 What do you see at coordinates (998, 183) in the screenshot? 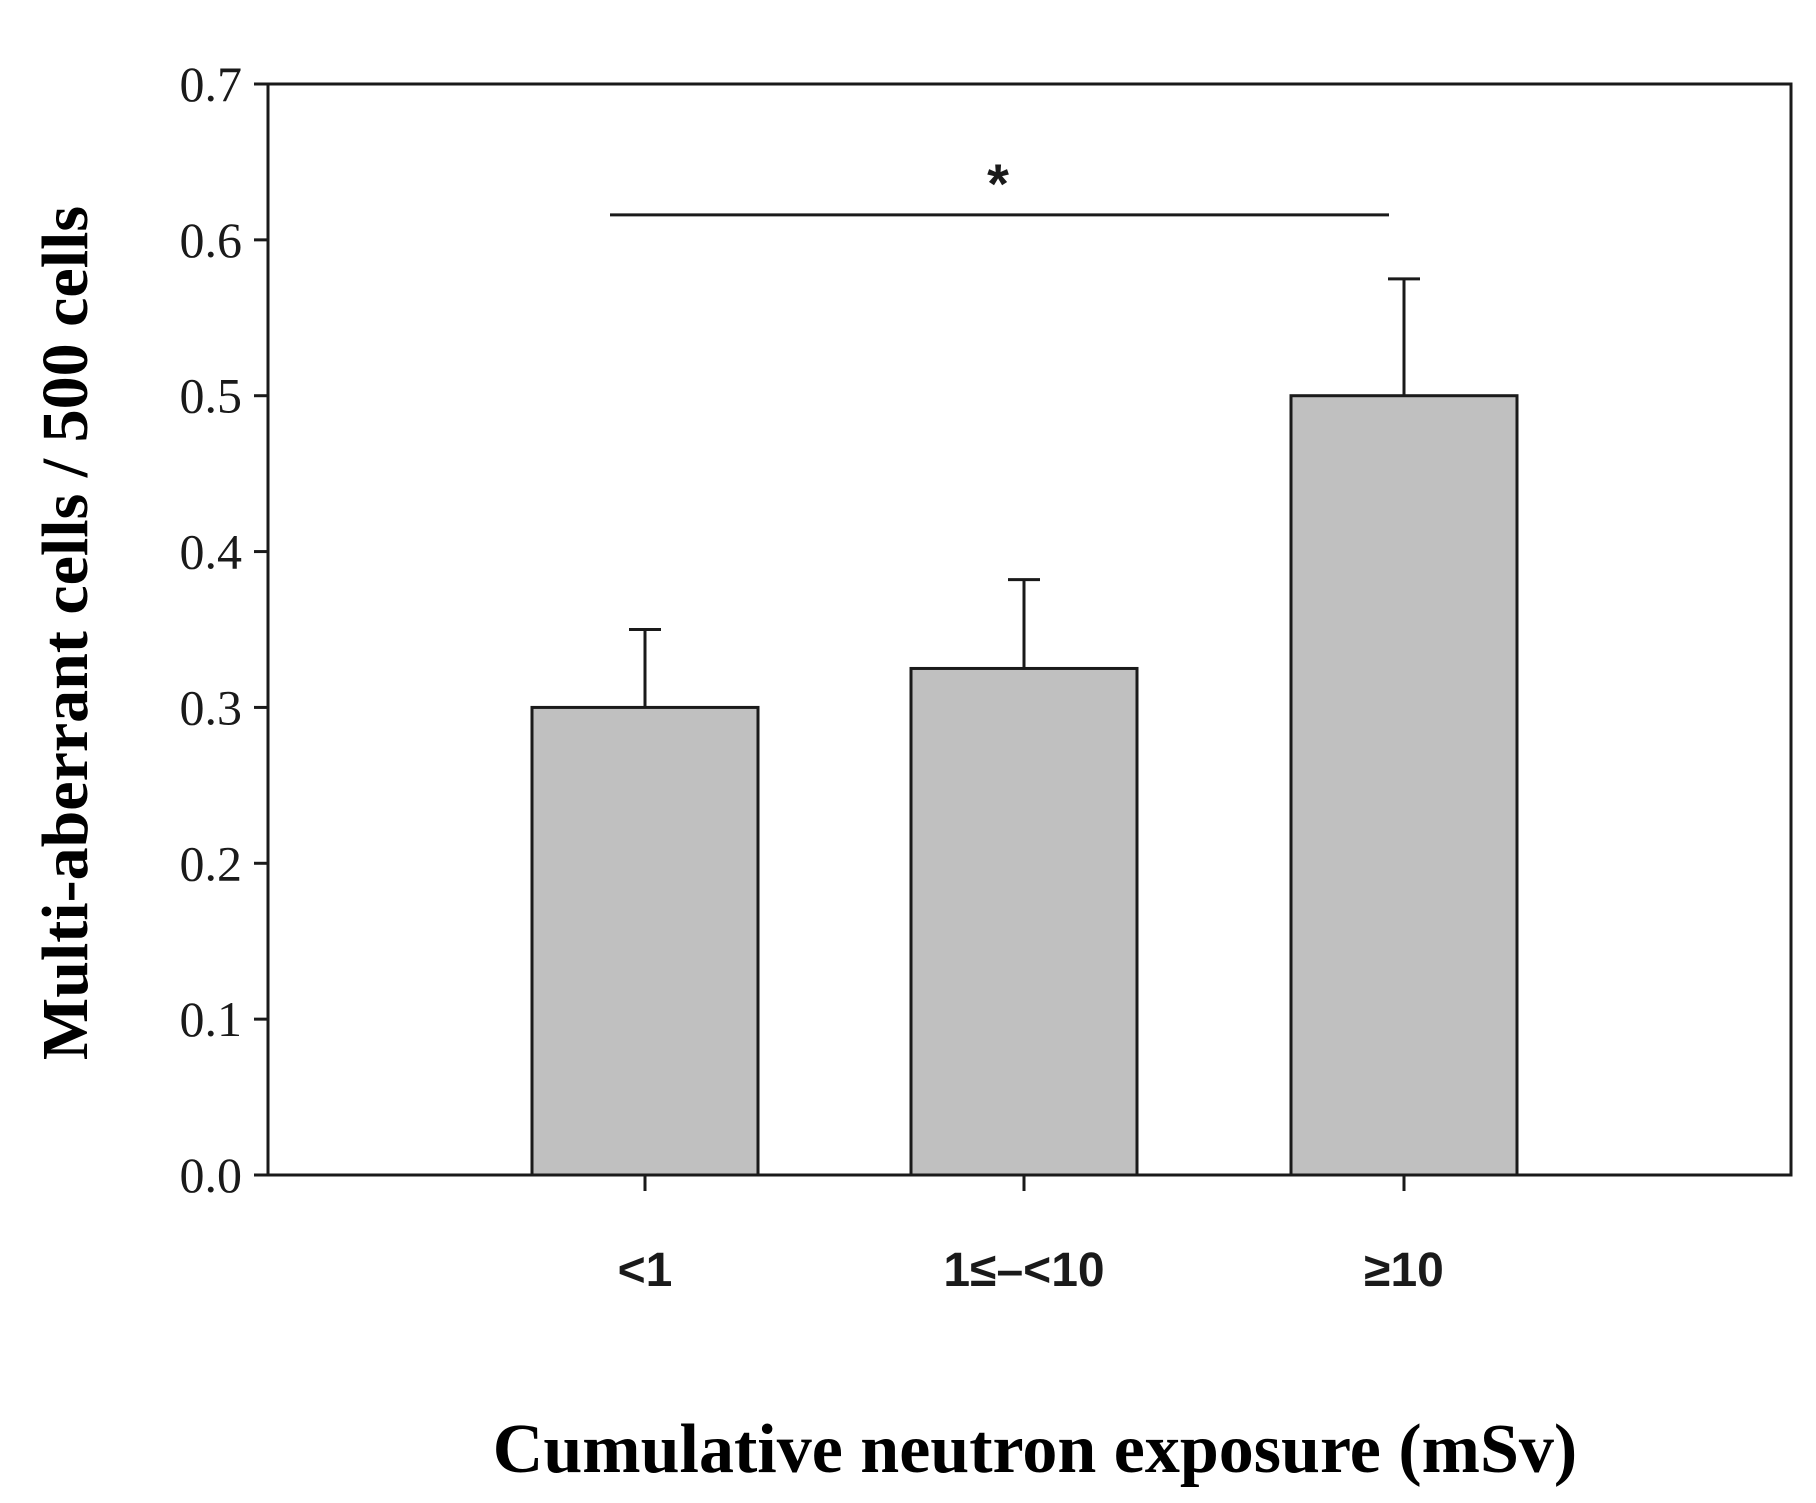
I see `significance-label: *` at bounding box center [998, 183].